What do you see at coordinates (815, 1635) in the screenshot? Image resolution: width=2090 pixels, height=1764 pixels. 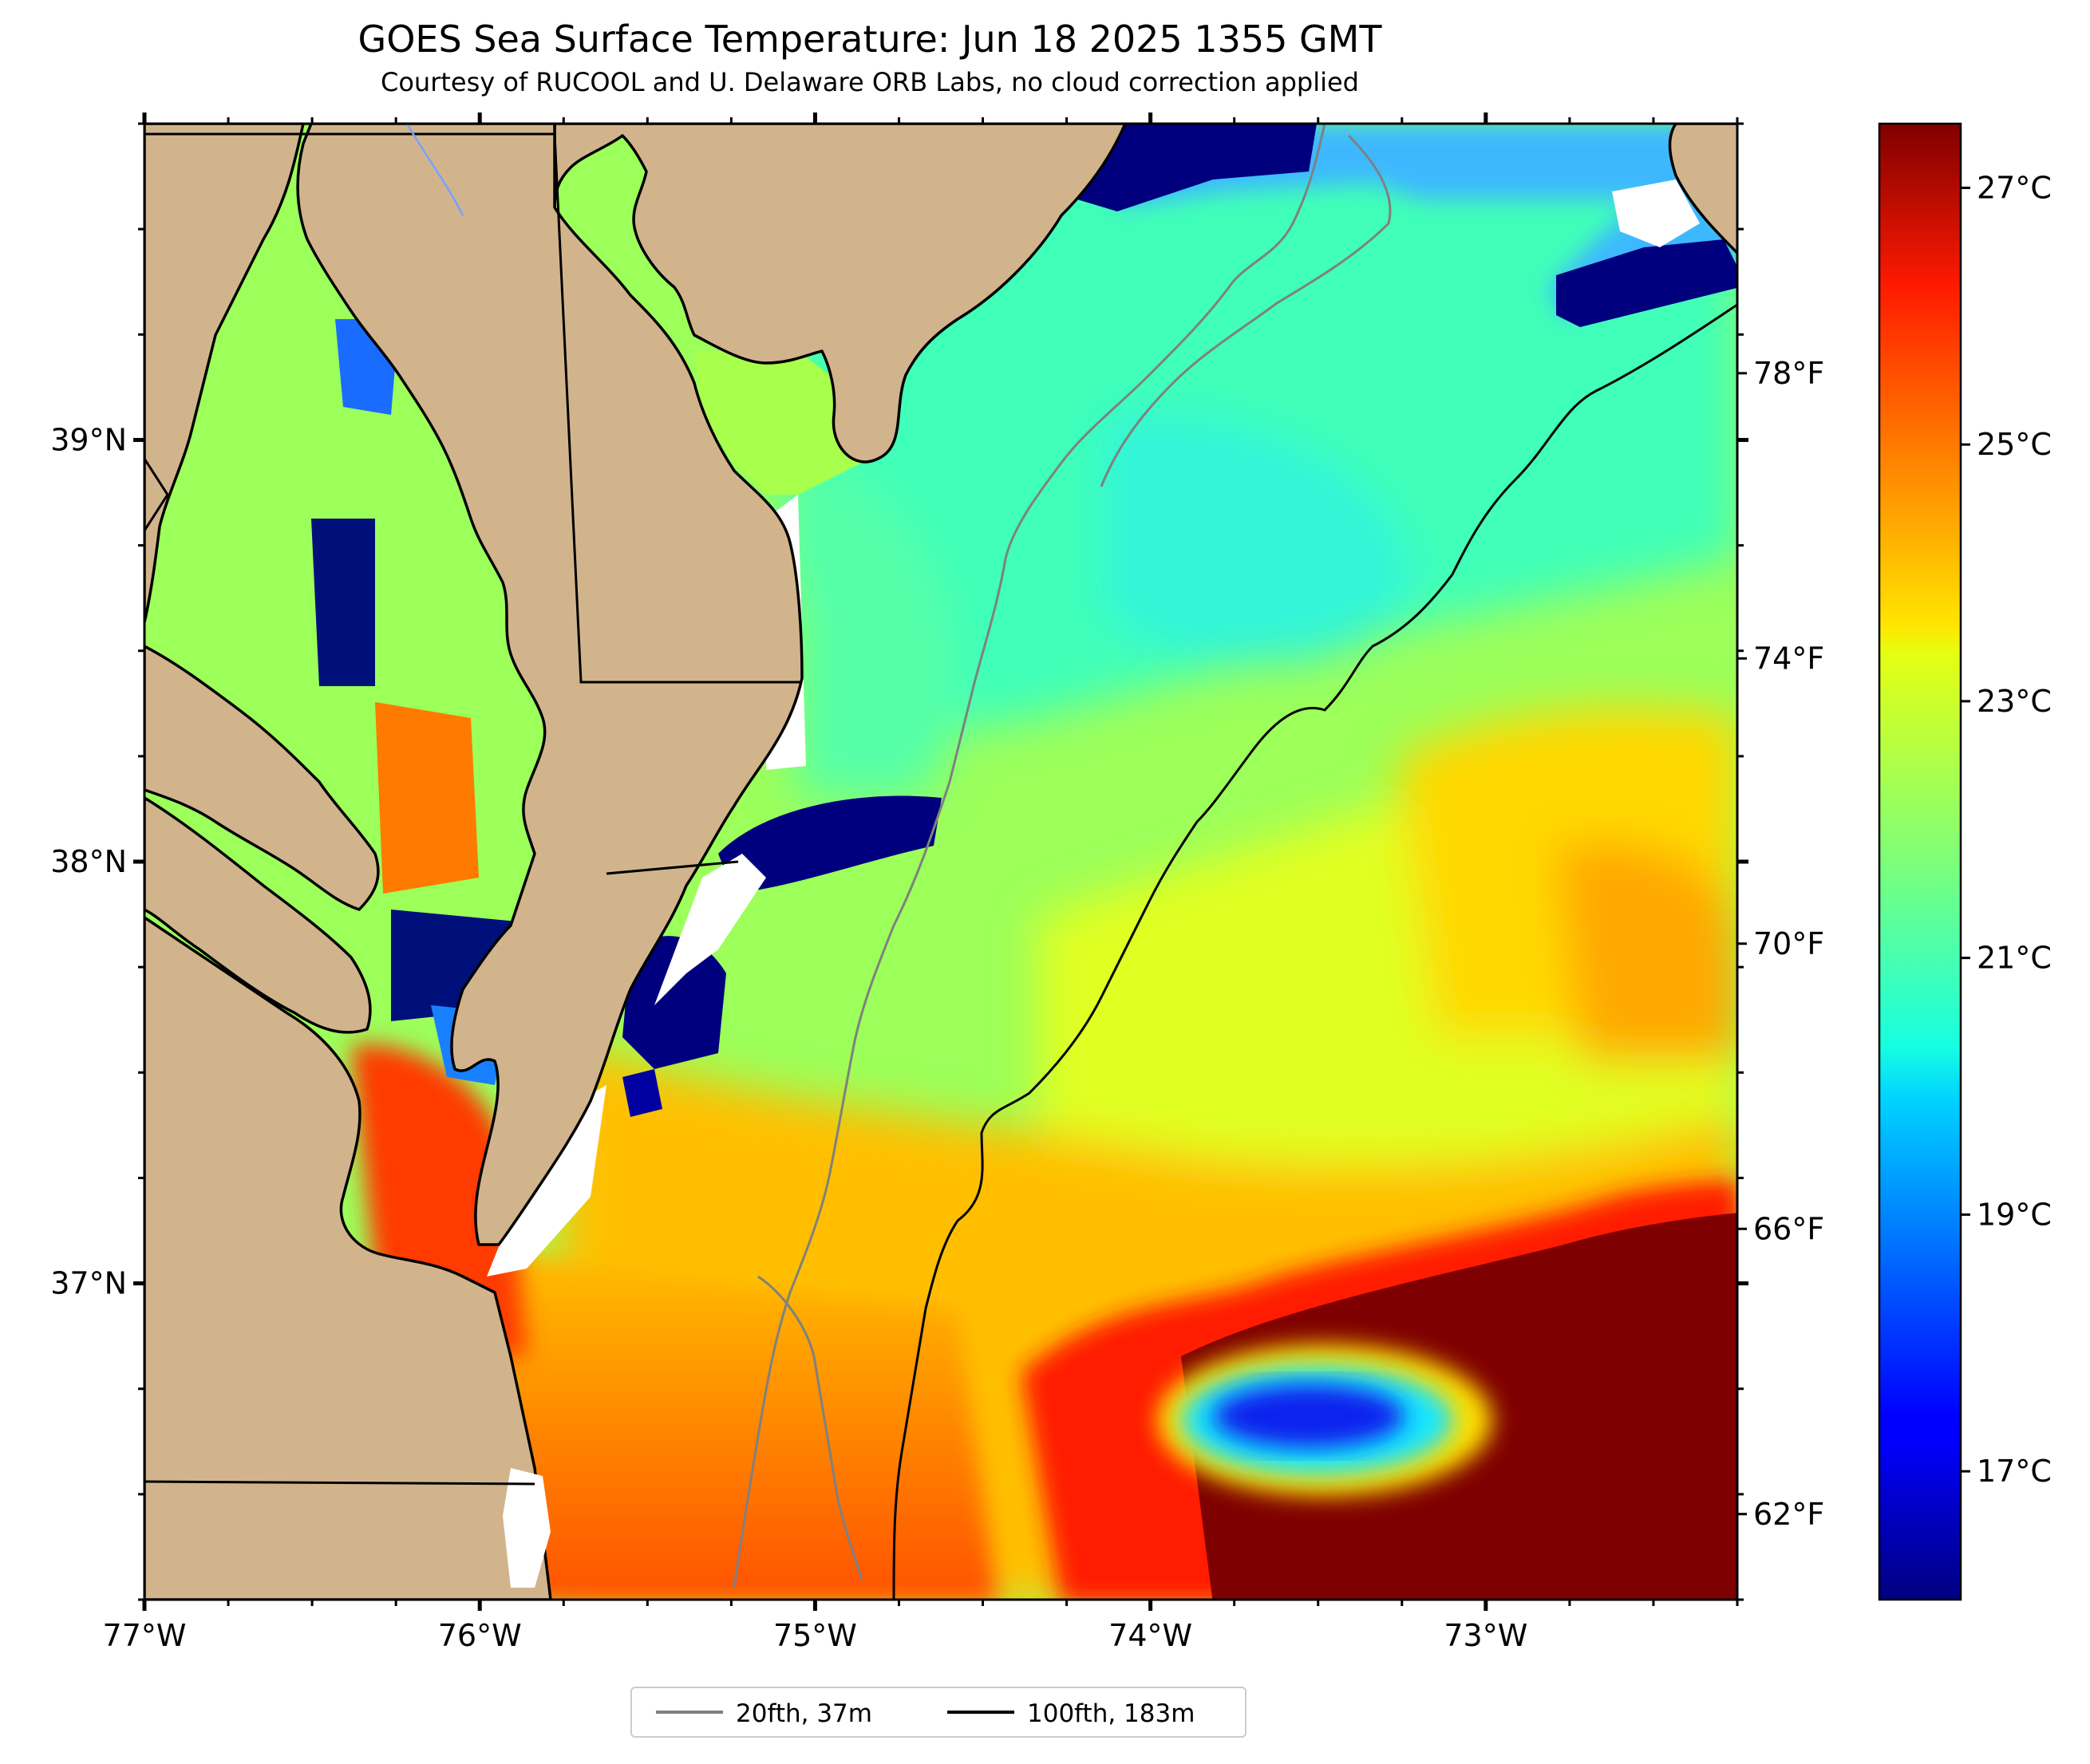 I see `lon-tick-label: 75°W` at bounding box center [815, 1635].